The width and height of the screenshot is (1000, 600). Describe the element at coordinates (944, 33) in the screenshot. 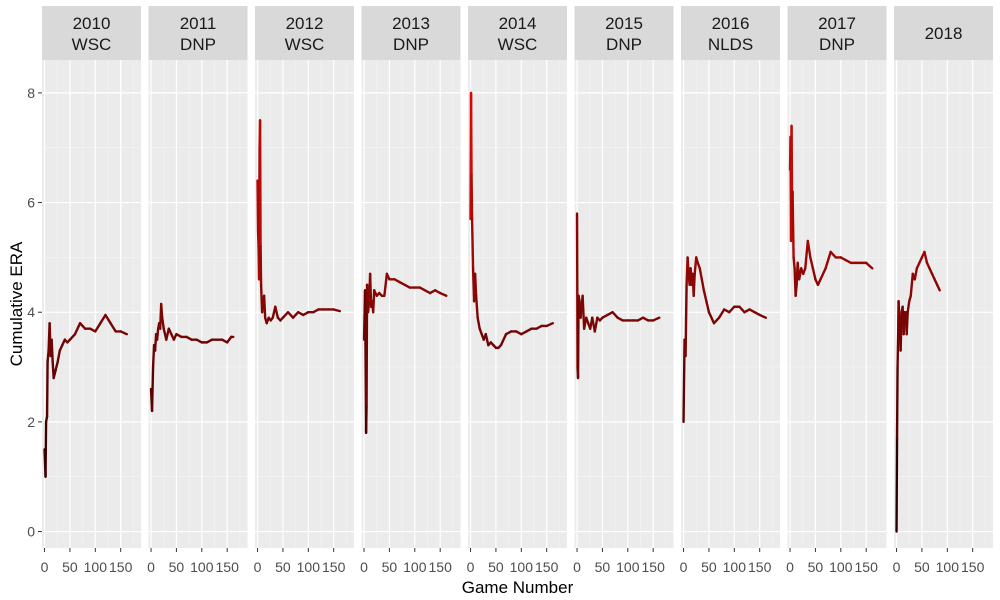

I see `facet-year-label: 2018` at that location.